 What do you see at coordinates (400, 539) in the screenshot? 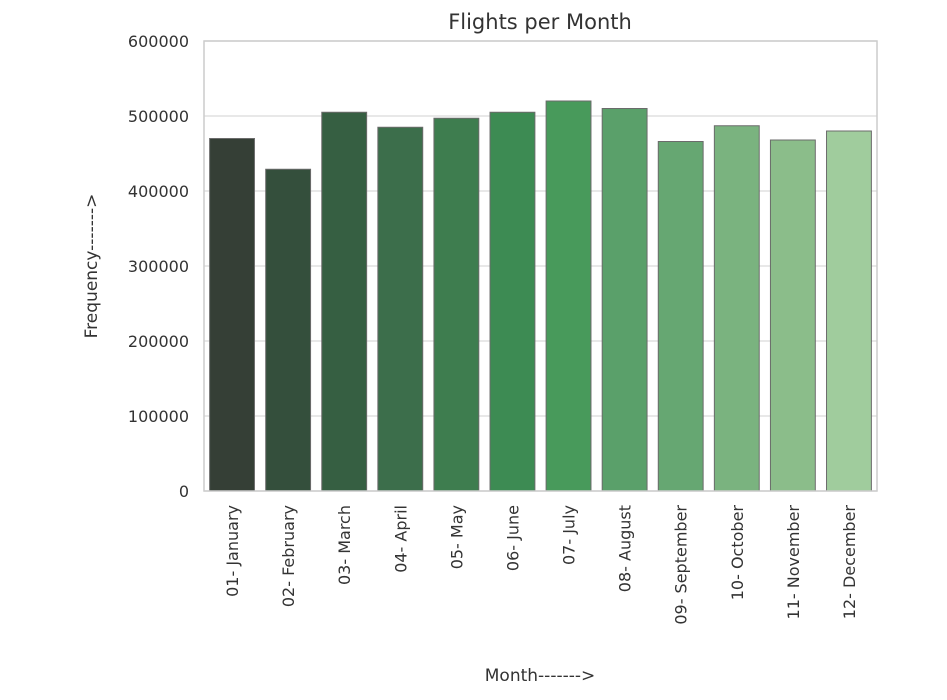
I see `x-tick-label: 04- April` at bounding box center [400, 539].